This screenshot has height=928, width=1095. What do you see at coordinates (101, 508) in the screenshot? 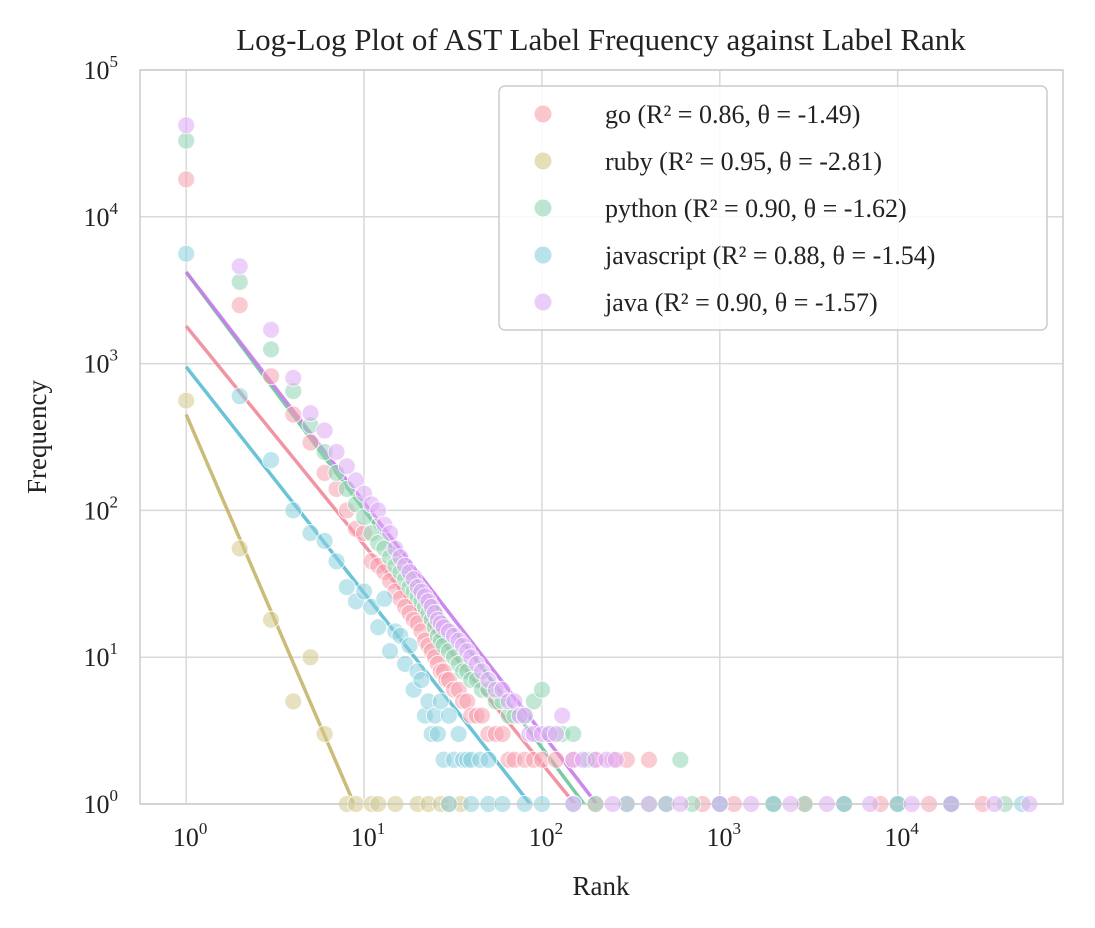
I see `y-tick-label-2: 10²` at bounding box center [101, 508].